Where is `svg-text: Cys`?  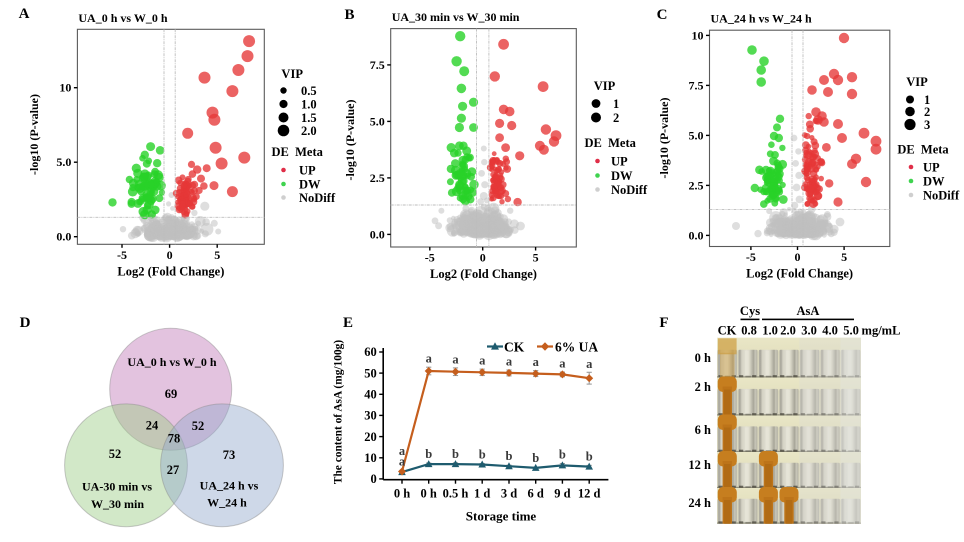 svg-text: Cys is located at coordinates (750, 311).